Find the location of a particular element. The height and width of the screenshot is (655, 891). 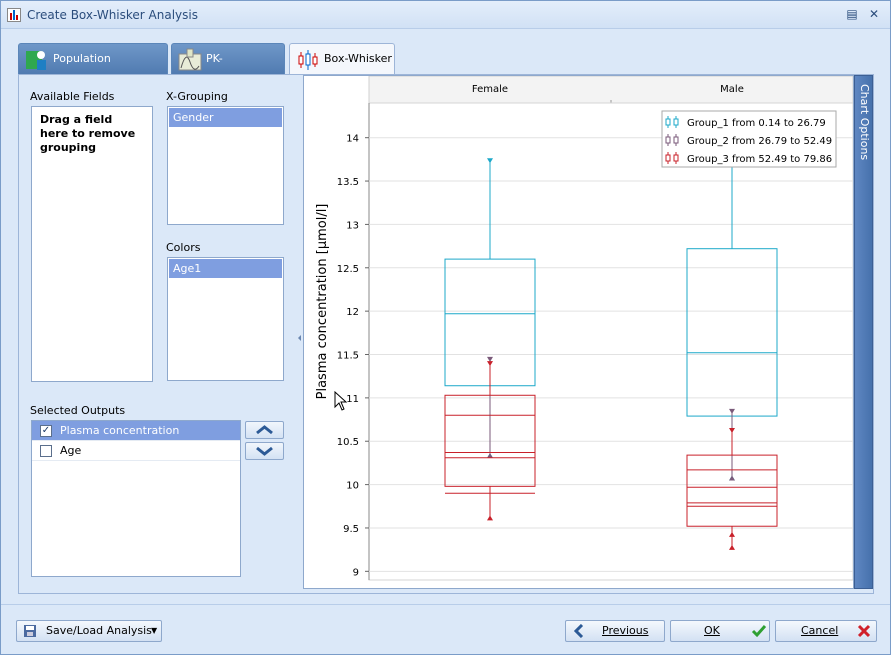

x-grouping-label: X-Grouping is located at coordinates (197, 96).